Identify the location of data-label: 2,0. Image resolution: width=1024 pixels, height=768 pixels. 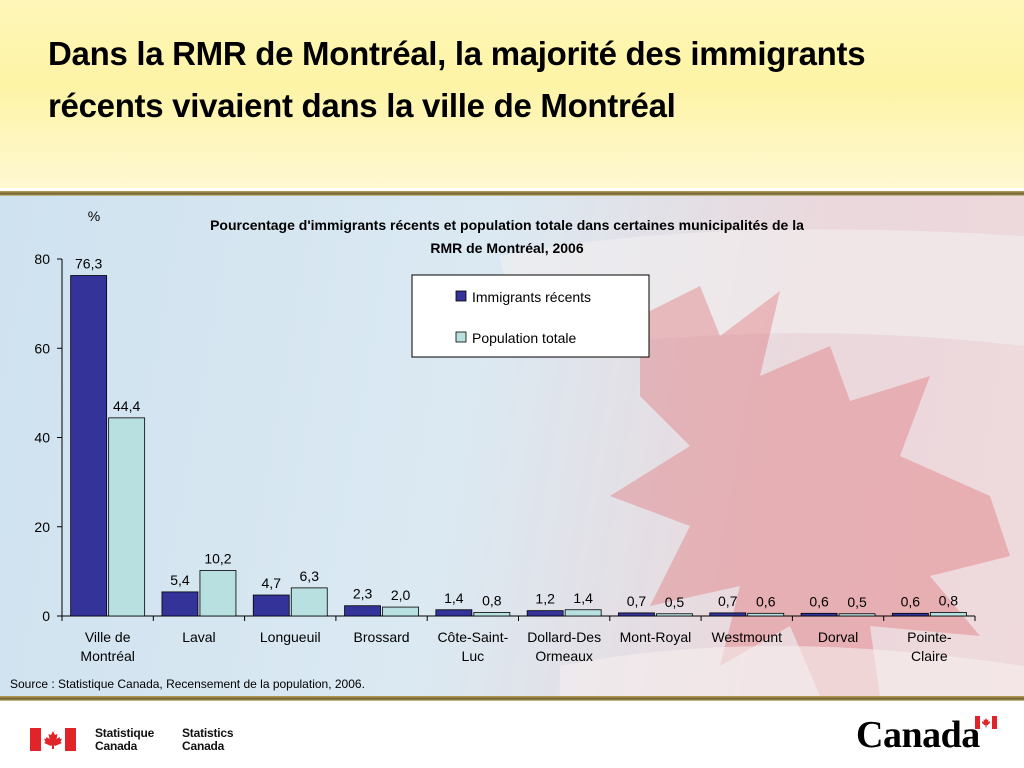
(401, 595).